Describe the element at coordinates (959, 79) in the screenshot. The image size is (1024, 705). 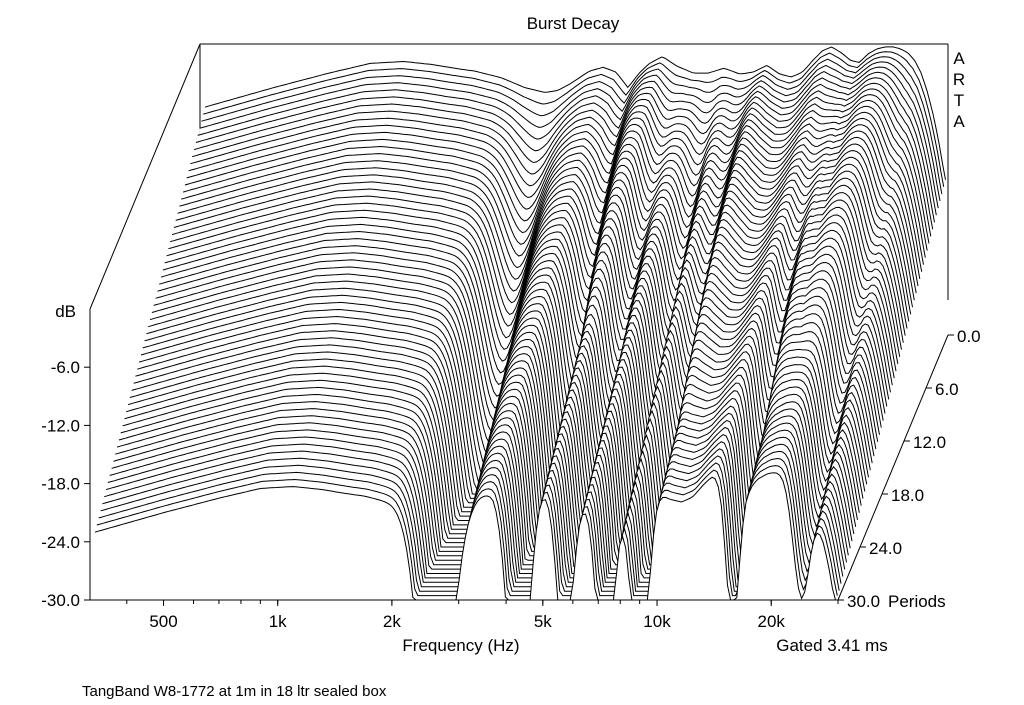
I see `brand-letter: R` at that location.